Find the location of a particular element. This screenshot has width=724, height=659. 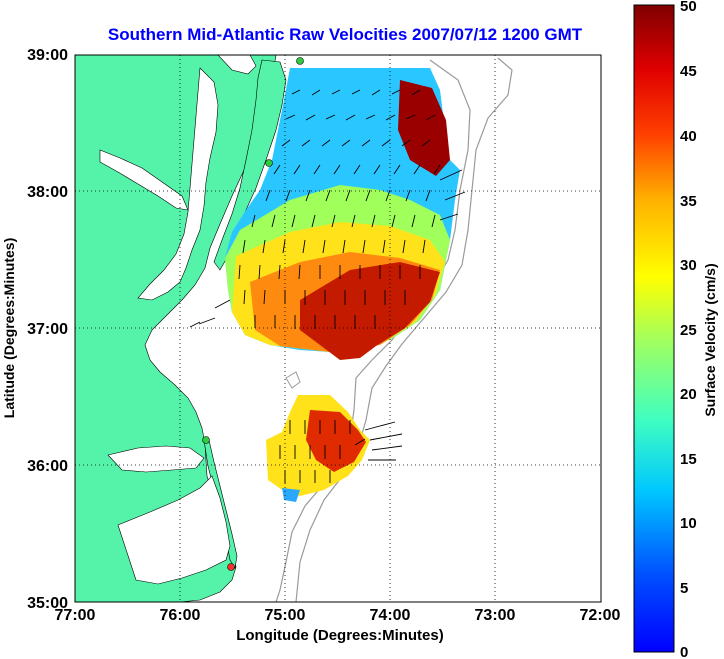

colorbar-tick: 5 is located at coordinates (684, 588).